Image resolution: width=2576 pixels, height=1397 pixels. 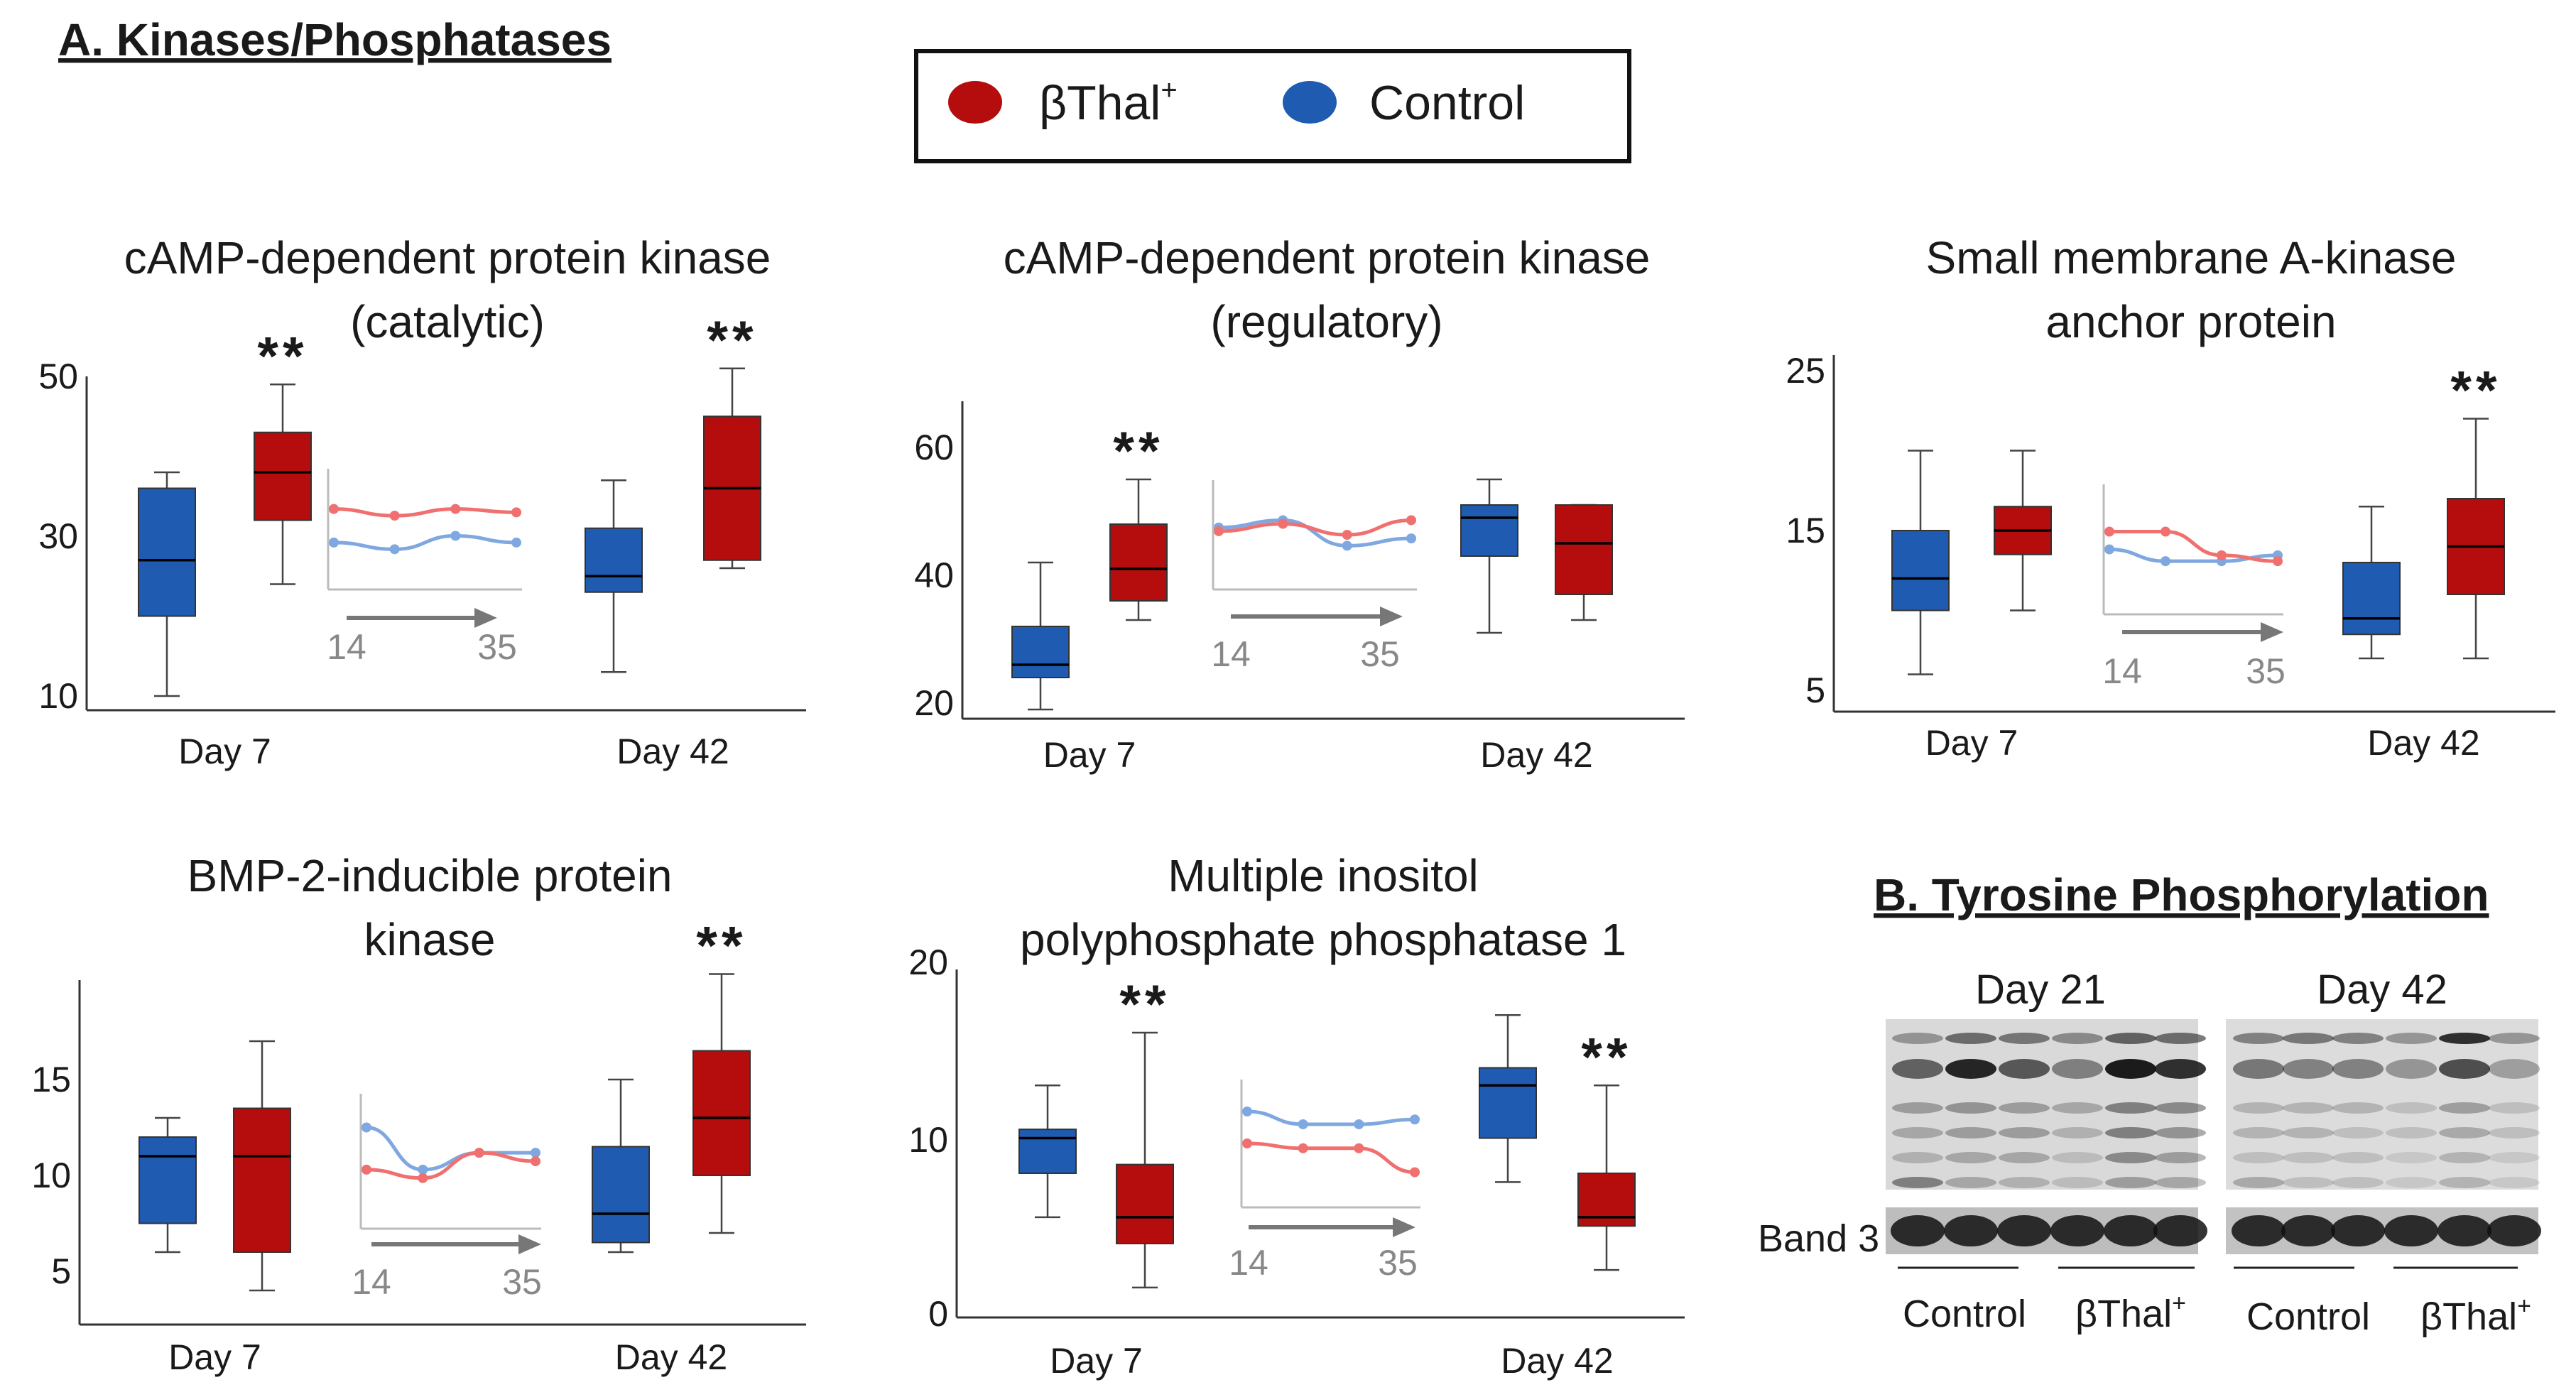 I want to click on blot-day21-panel, so click(x=2042, y=1104).